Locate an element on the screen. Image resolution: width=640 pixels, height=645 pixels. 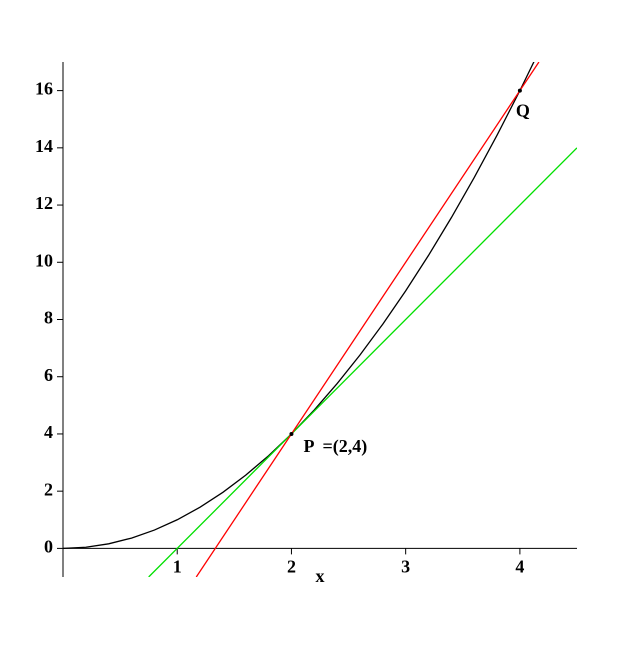
x-tick-label: 3 is located at coordinates (405, 567).